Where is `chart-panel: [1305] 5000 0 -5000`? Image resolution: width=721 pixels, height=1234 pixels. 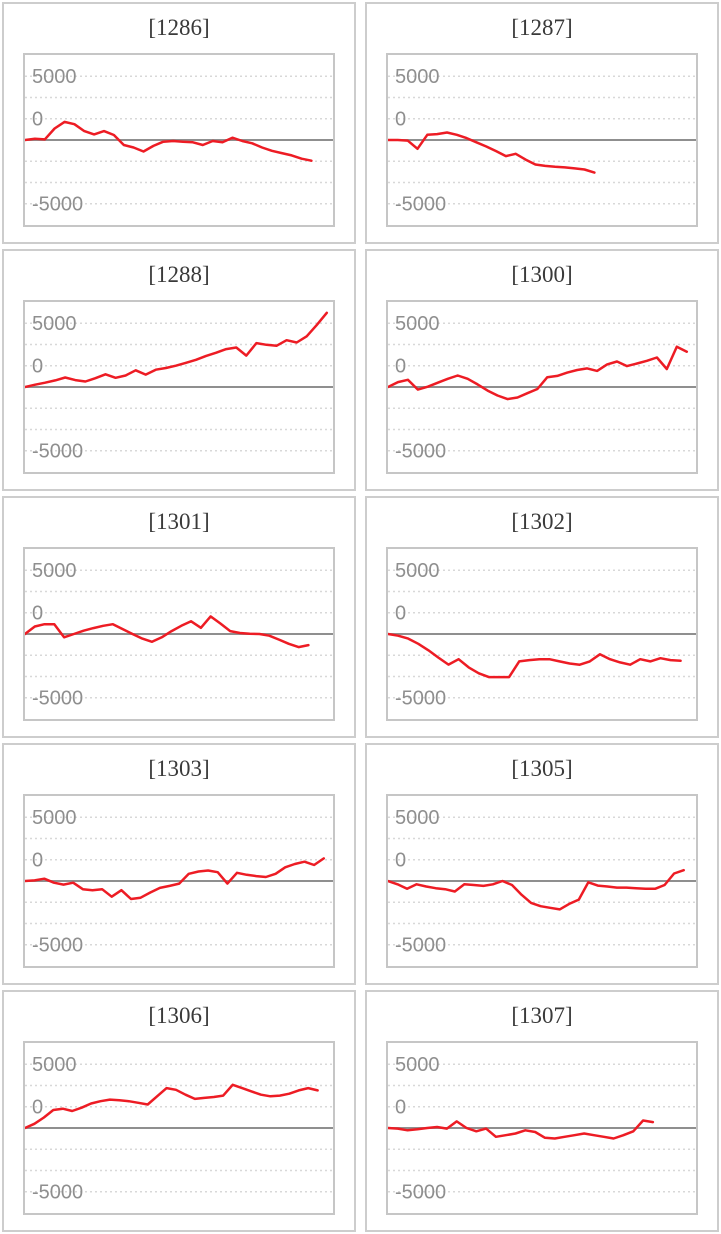 chart-panel: [1305] 5000 0 -5000 is located at coordinates (542, 864).